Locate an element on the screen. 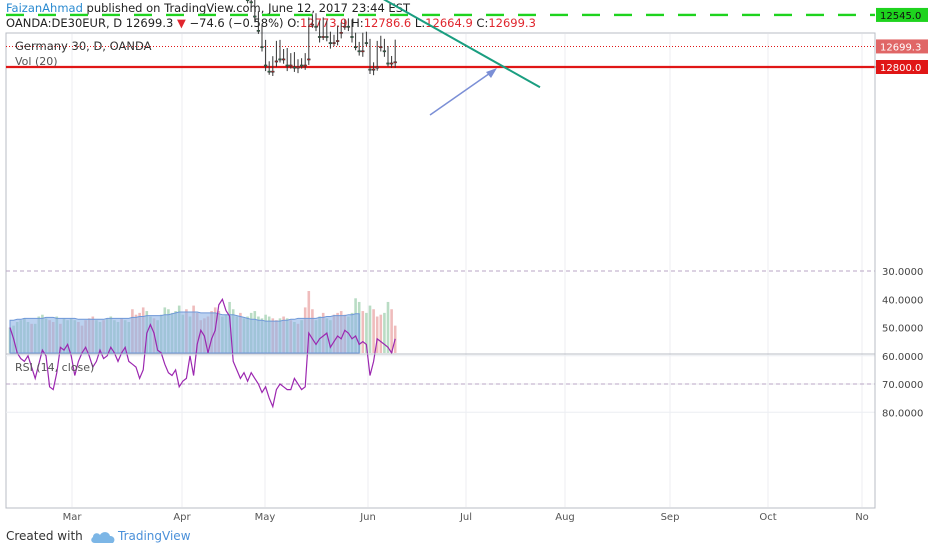 The height and width of the screenshot is (550, 932). rsi-line-group is located at coordinates (202, 353).